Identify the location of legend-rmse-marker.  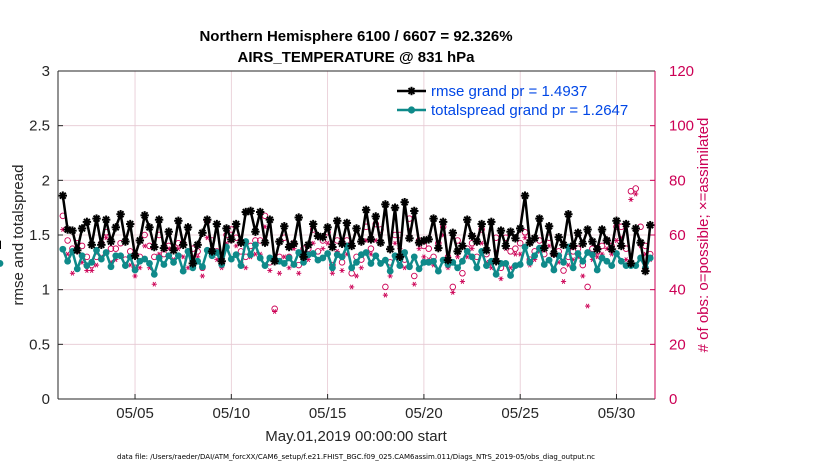
(411, 91).